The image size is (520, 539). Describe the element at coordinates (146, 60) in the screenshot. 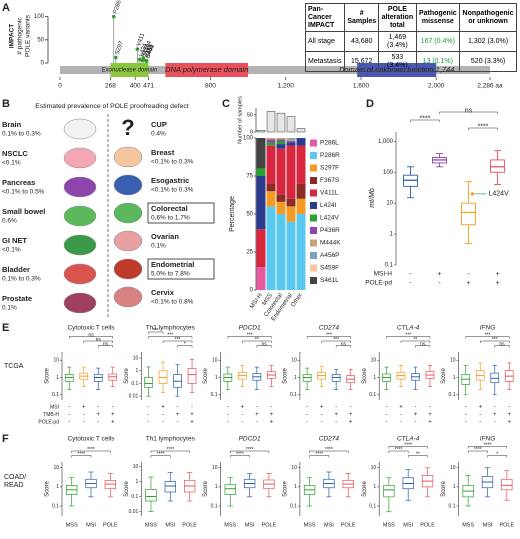

I see `lollipop-head` at that location.